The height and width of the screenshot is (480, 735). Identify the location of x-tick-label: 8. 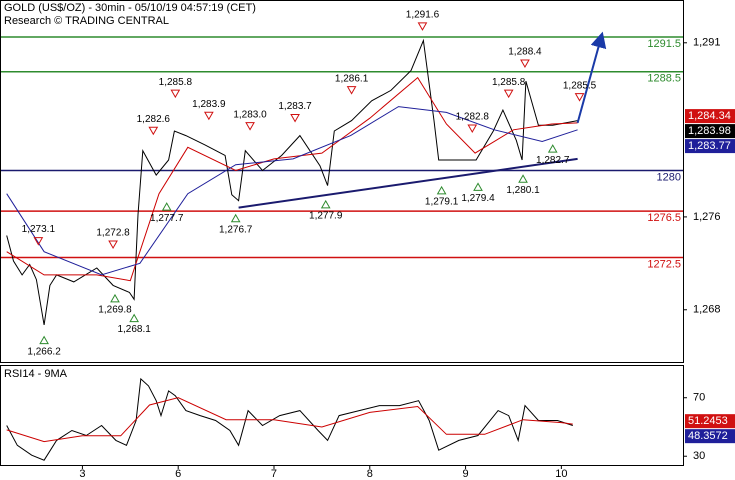
(370, 474).